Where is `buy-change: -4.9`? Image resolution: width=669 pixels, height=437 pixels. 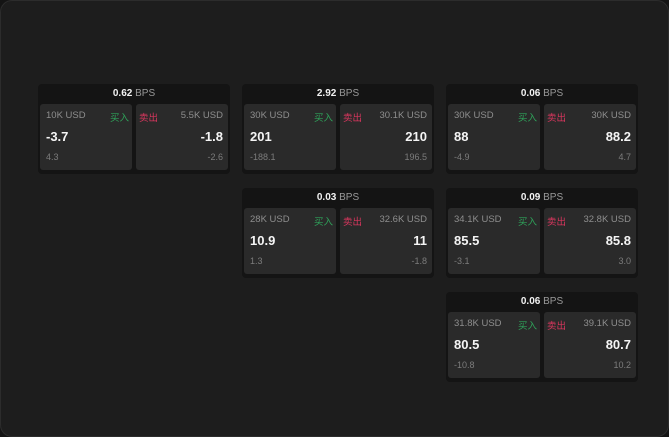 buy-change: -4.9 is located at coordinates (462, 157).